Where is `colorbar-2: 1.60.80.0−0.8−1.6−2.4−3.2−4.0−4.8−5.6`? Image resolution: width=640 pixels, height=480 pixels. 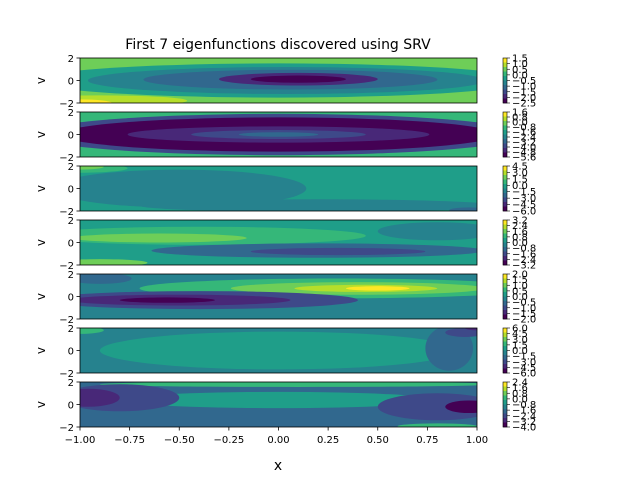 colorbar-2: 1.60.80.0−0.8−1.6−2.4−3.2−4.0−4.8−5.6 is located at coordinates (519, 136).